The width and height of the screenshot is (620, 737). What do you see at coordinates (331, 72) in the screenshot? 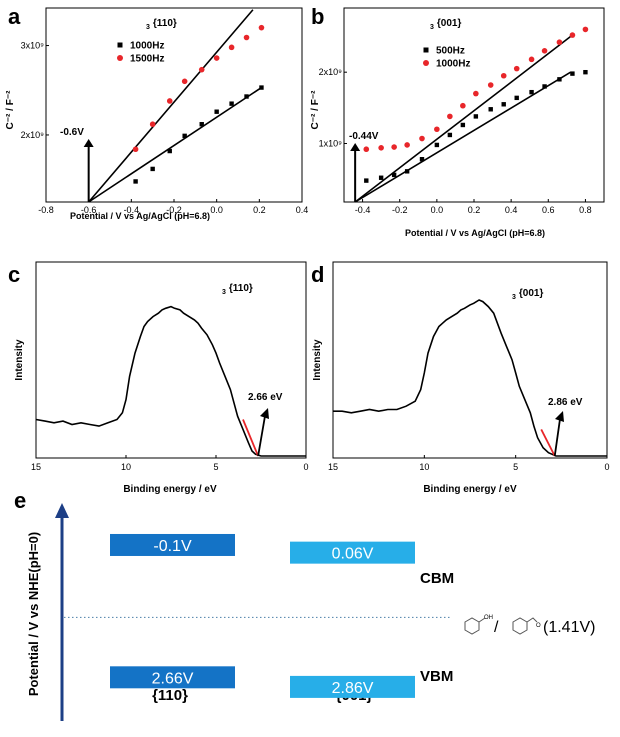
I see `panel-b-ytick-label-1: 2x10⁹` at bounding box center [331, 72].